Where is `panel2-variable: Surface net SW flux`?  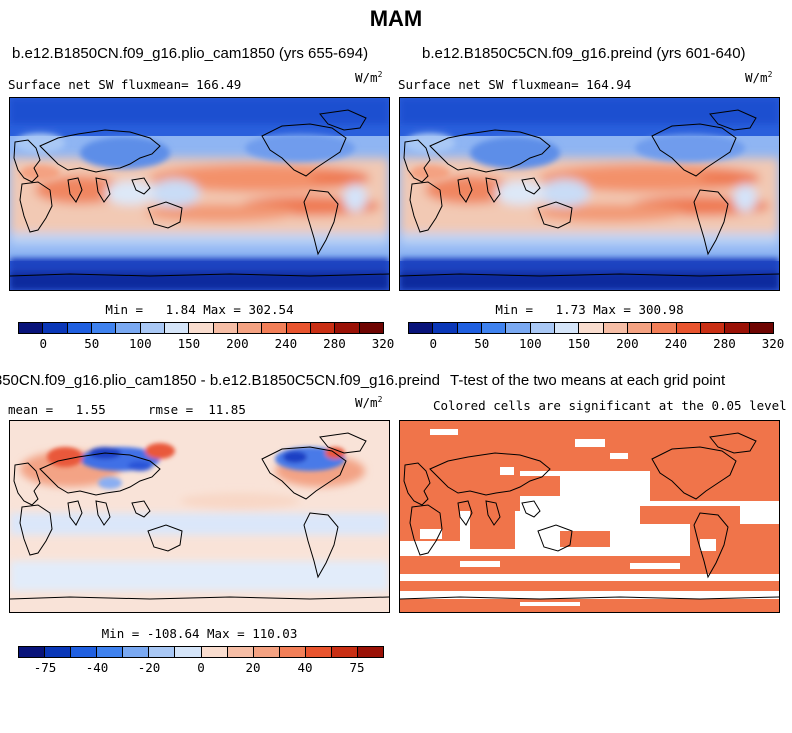 panel2-variable: Surface net SW flux is located at coordinates (469, 84).